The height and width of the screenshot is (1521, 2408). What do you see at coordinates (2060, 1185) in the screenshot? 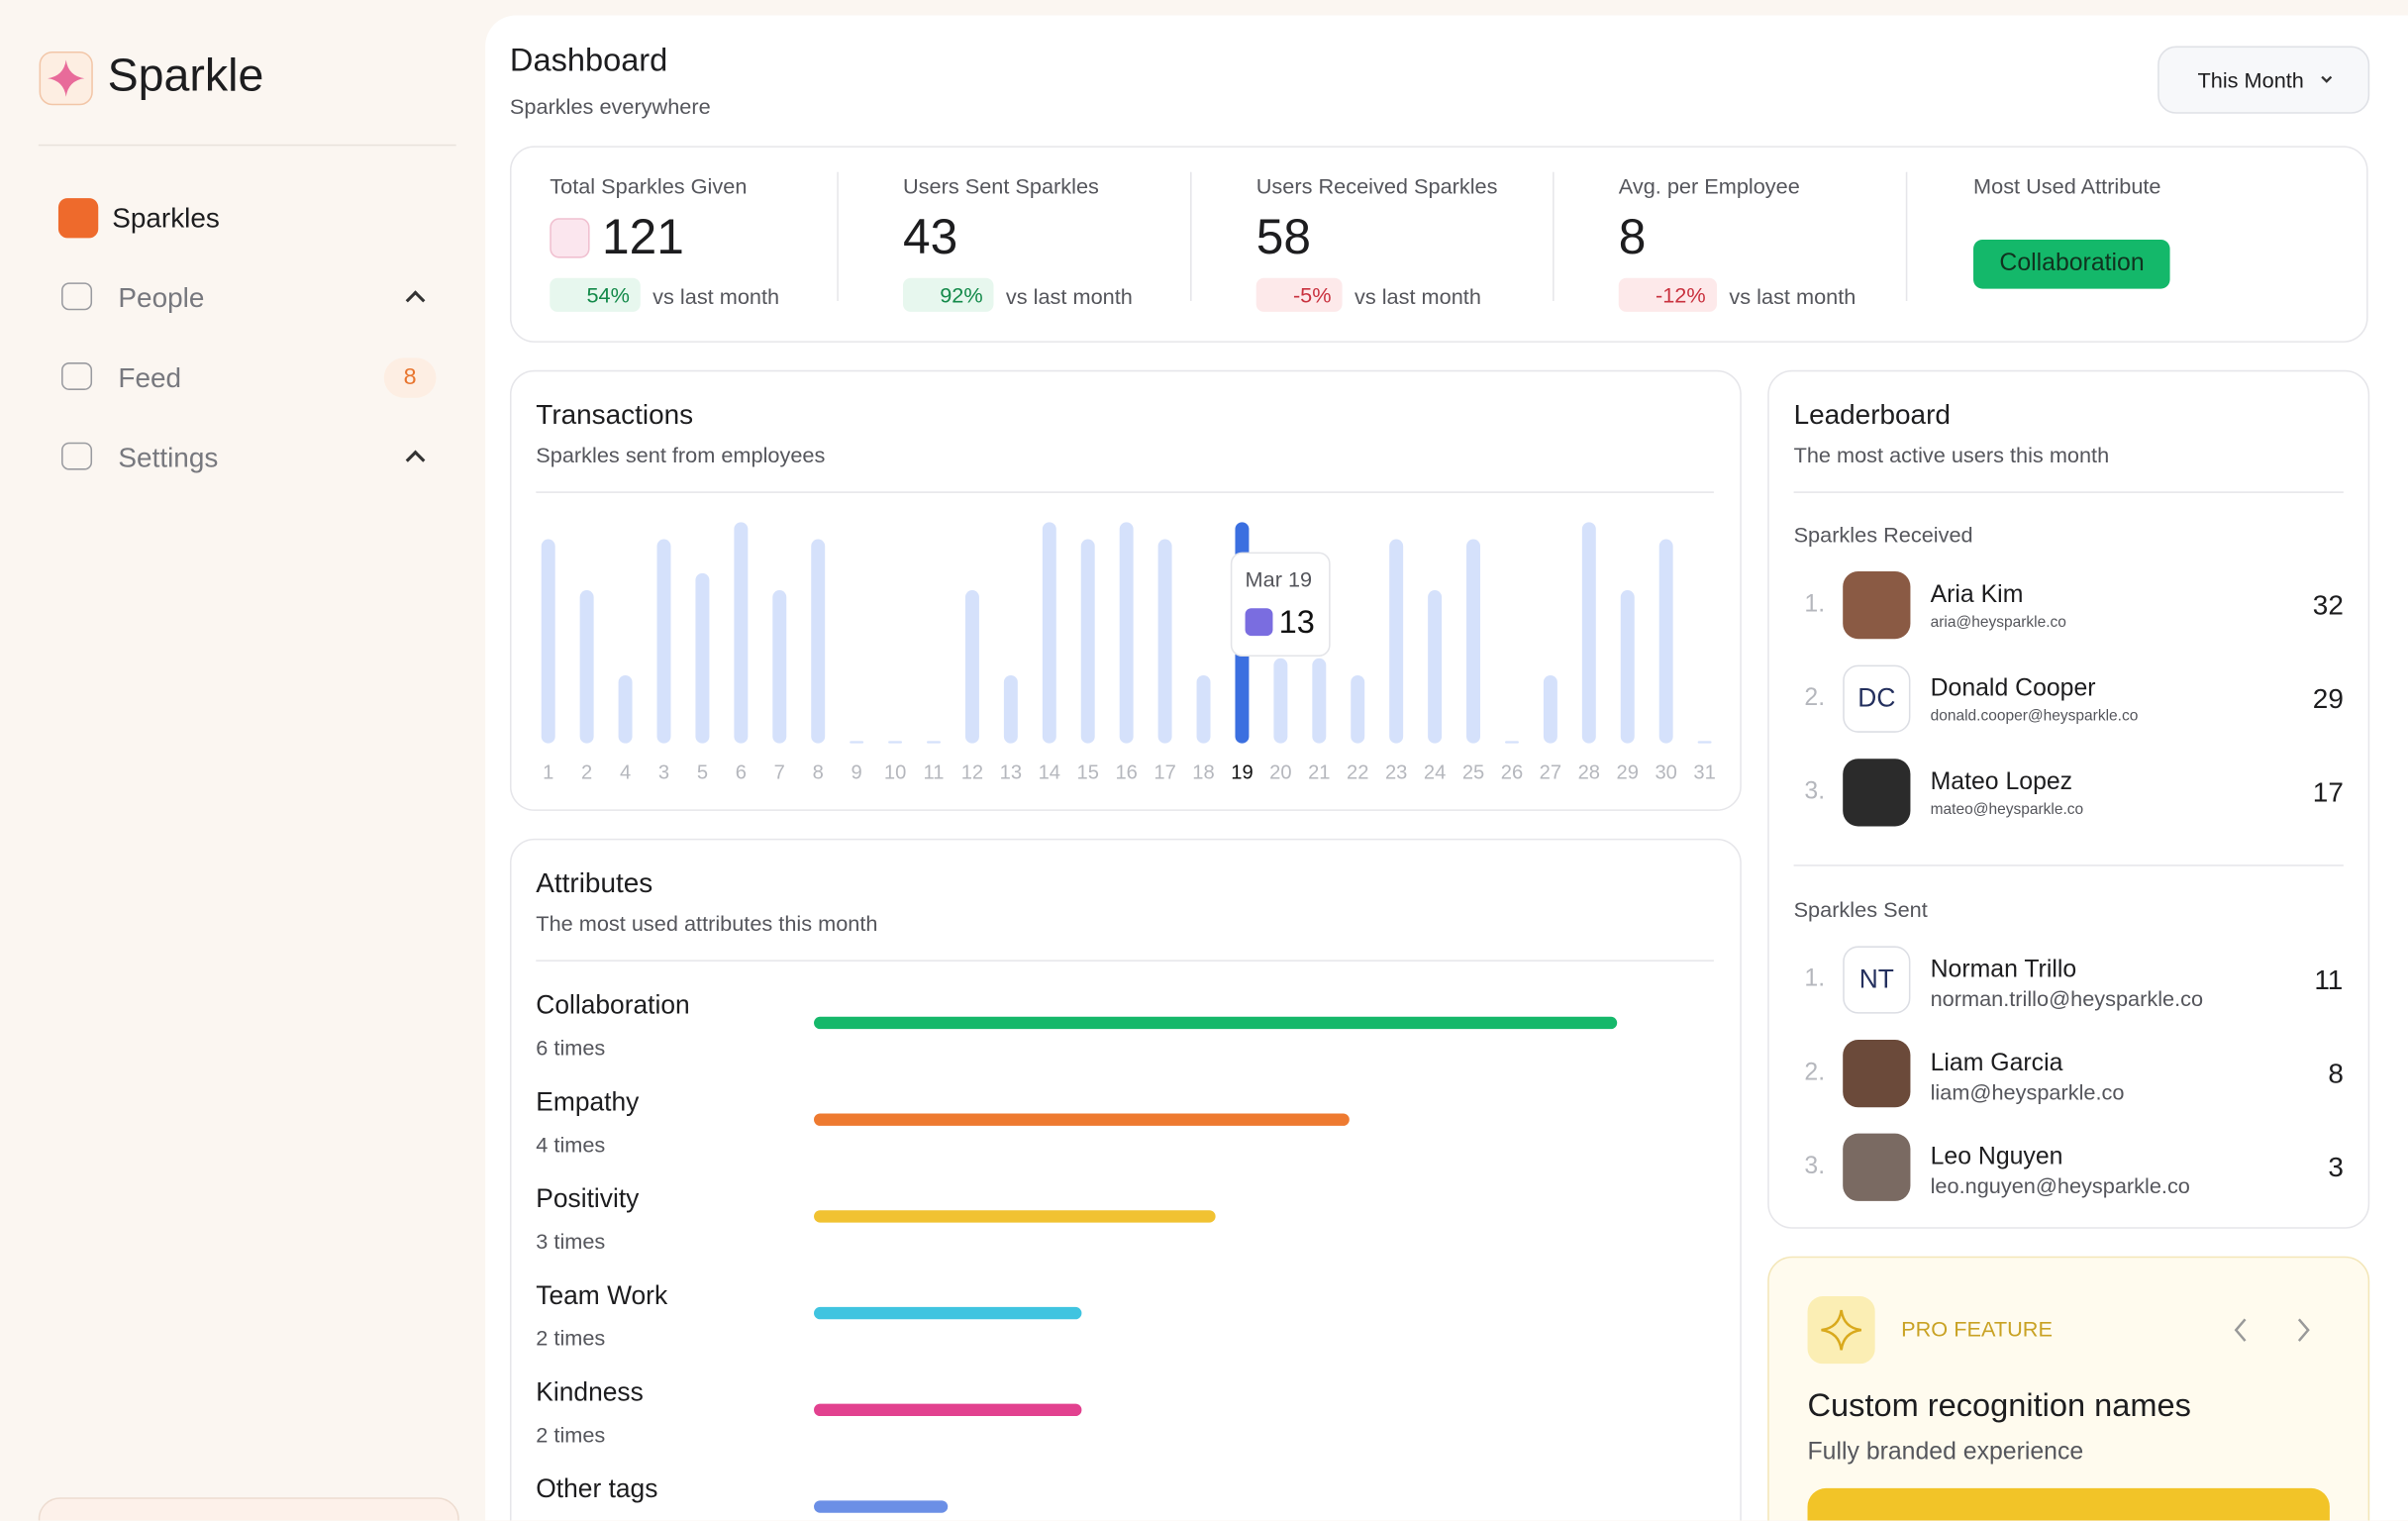
I see `user-email: leo.nguyen@heysparkle.co` at bounding box center [2060, 1185].